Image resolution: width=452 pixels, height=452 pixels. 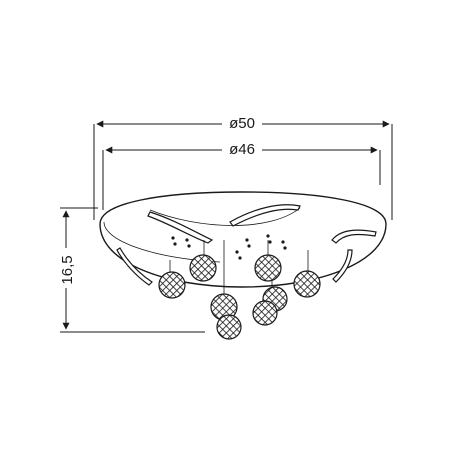 I want to click on decorative-arms, so click(x=246, y=245).